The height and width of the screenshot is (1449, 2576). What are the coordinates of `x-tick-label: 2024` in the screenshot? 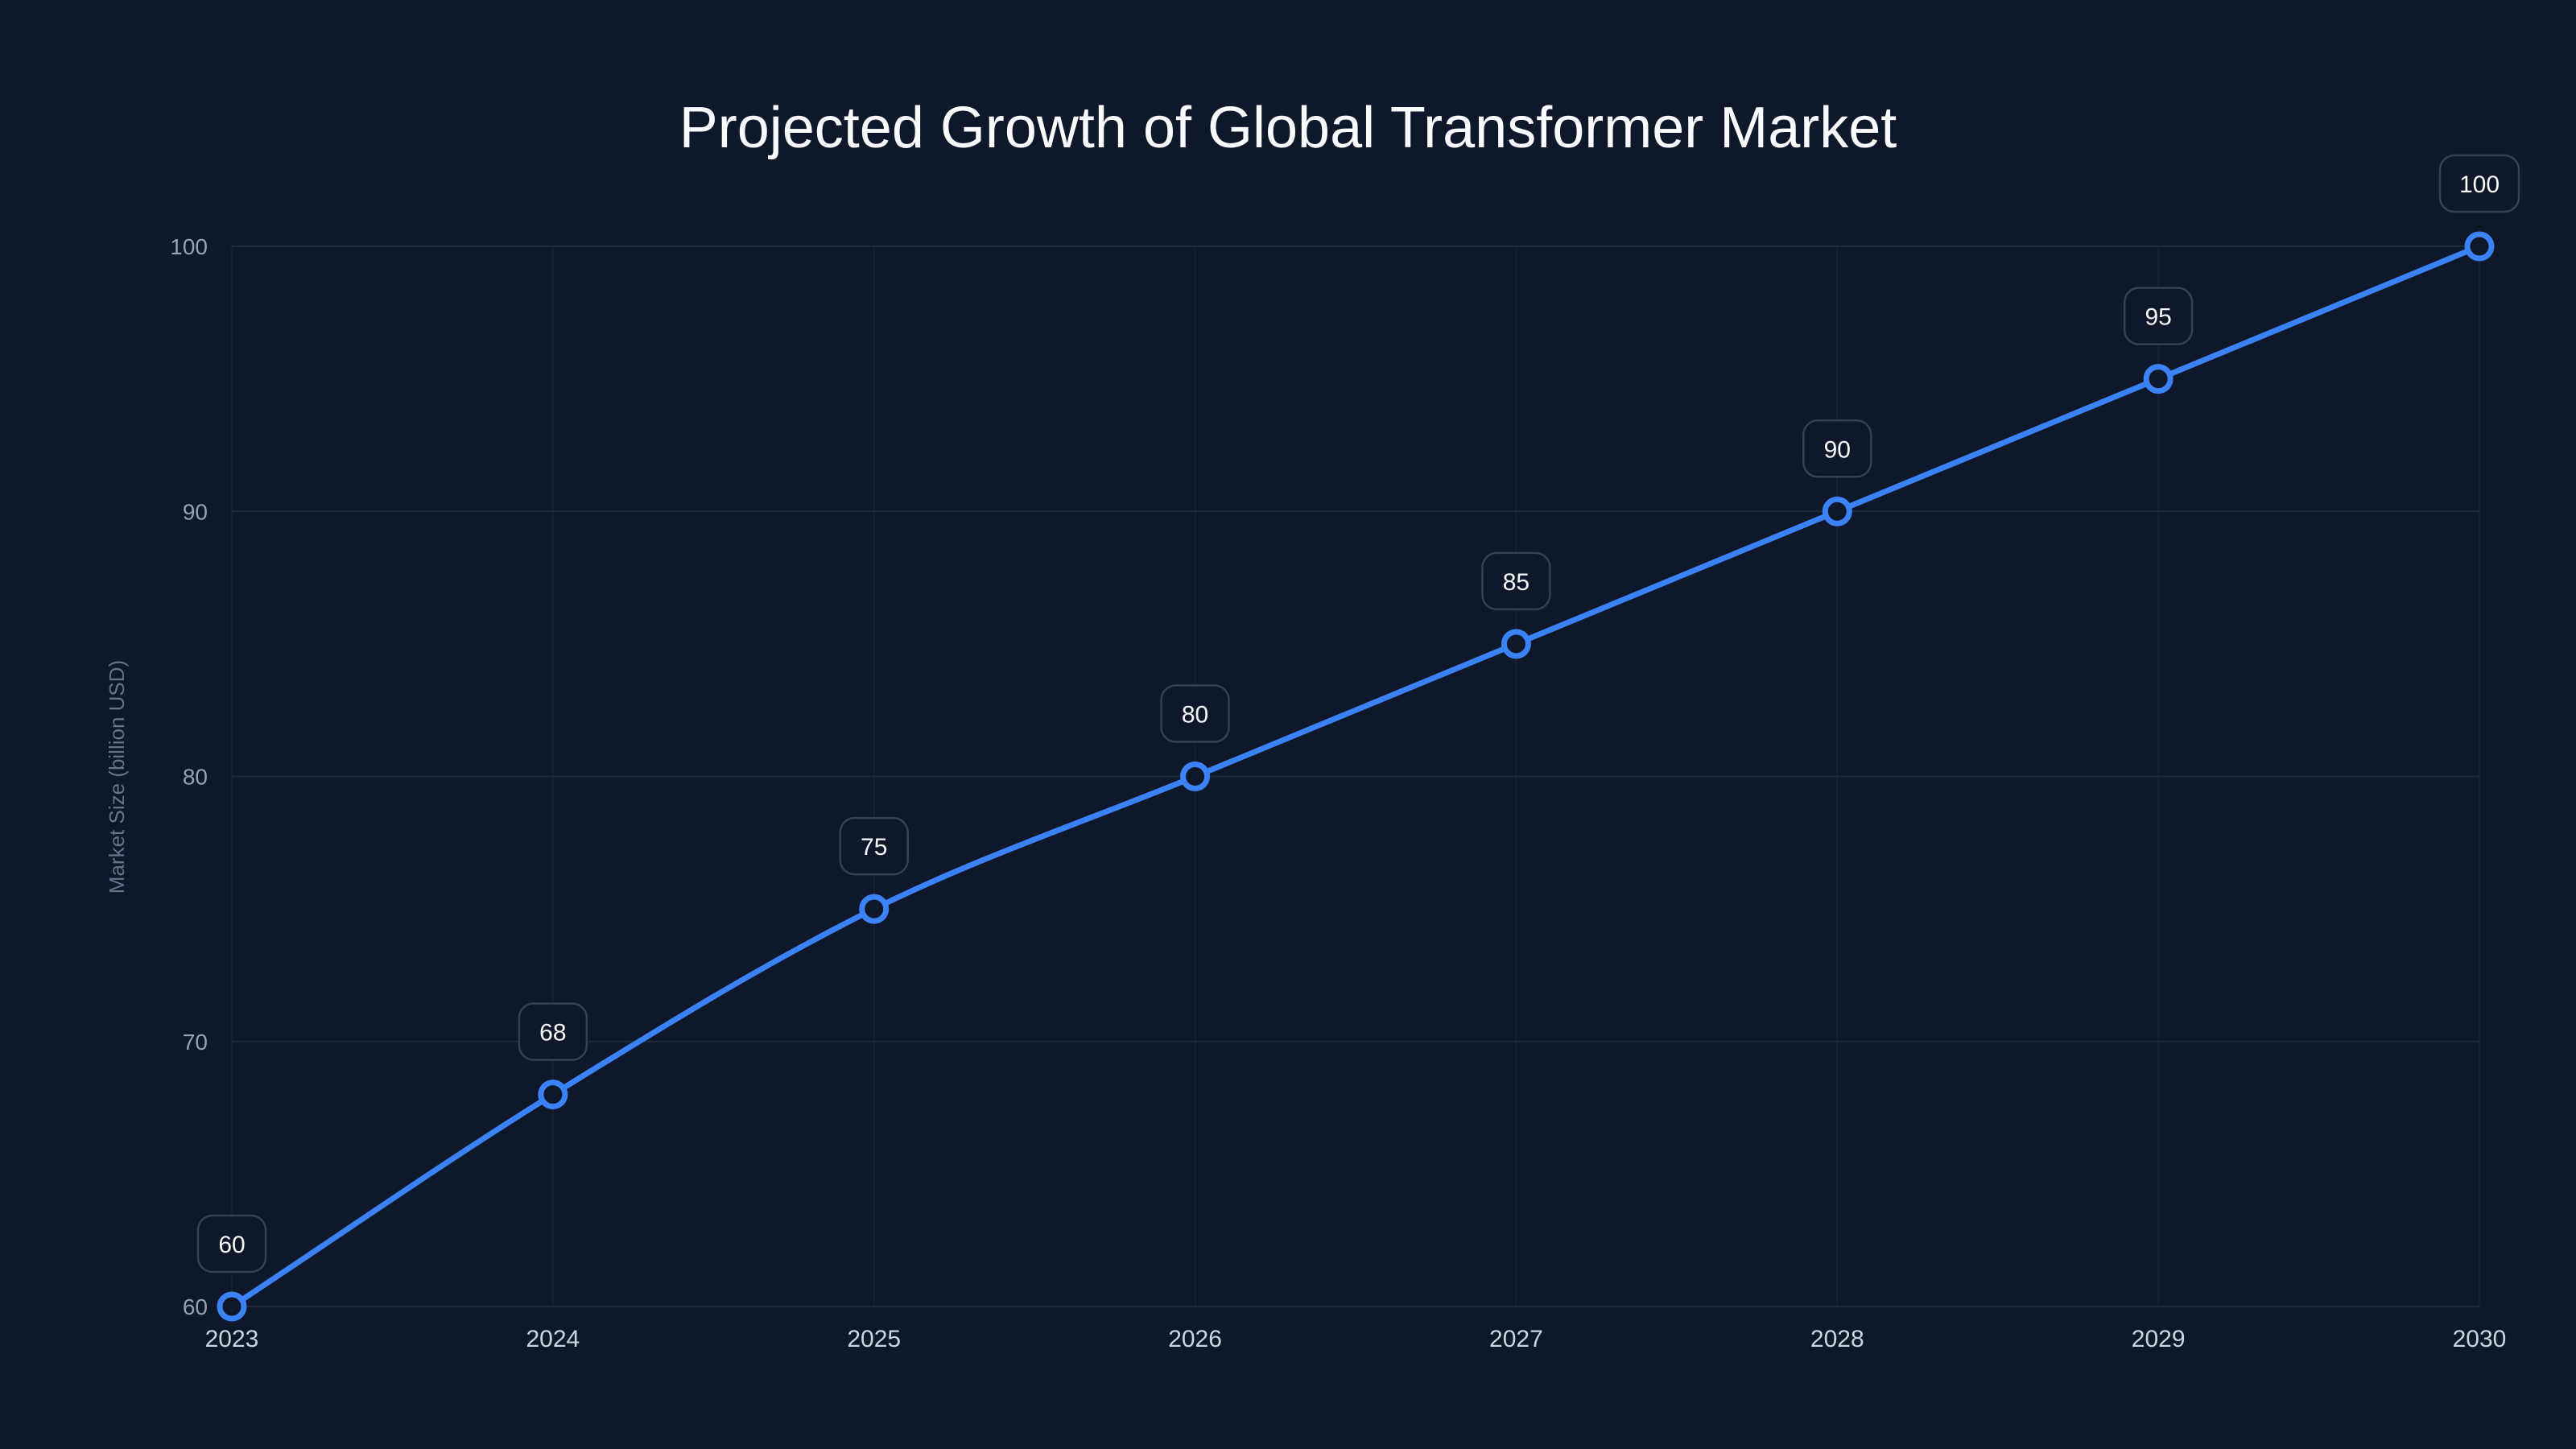 It's located at (553, 1339).